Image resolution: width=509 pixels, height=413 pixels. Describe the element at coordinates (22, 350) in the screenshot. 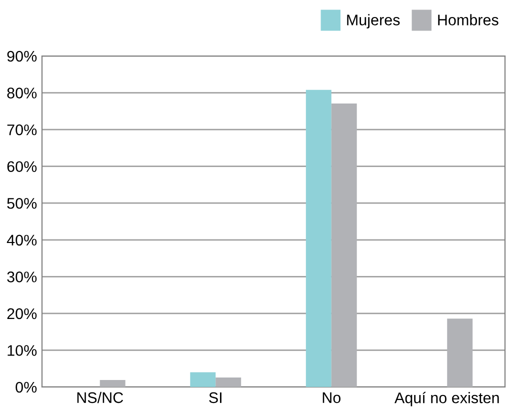

I see `y-tick-label: 10%` at that location.